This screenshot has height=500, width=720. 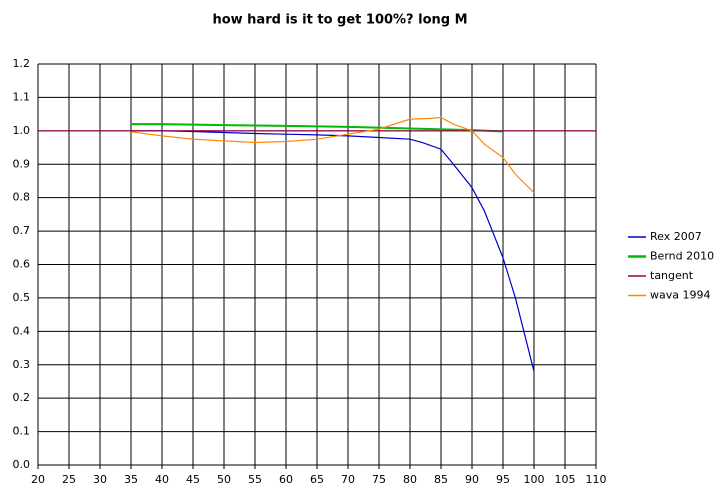 I want to click on x-tick-label: 45, so click(x=193, y=479).